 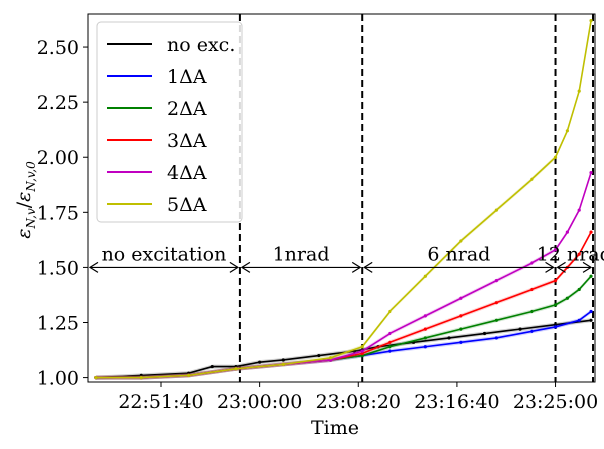 I want to click on series-line, so click(x=343, y=349).